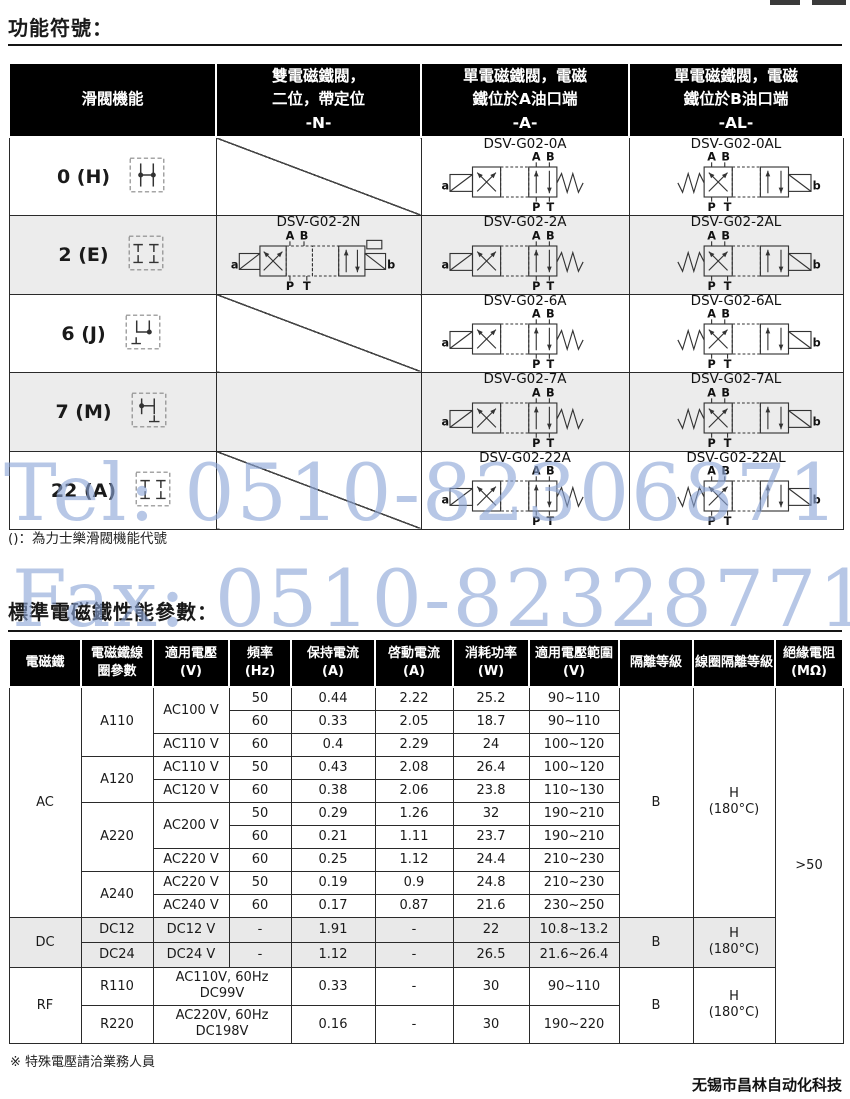 Image resolution: width=850 pixels, height=1099 pixels. What do you see at coordinates (736, 457) in the screenshot?
I see `model-number: DSV-G02-22AL` at bounding box center [736, 457].